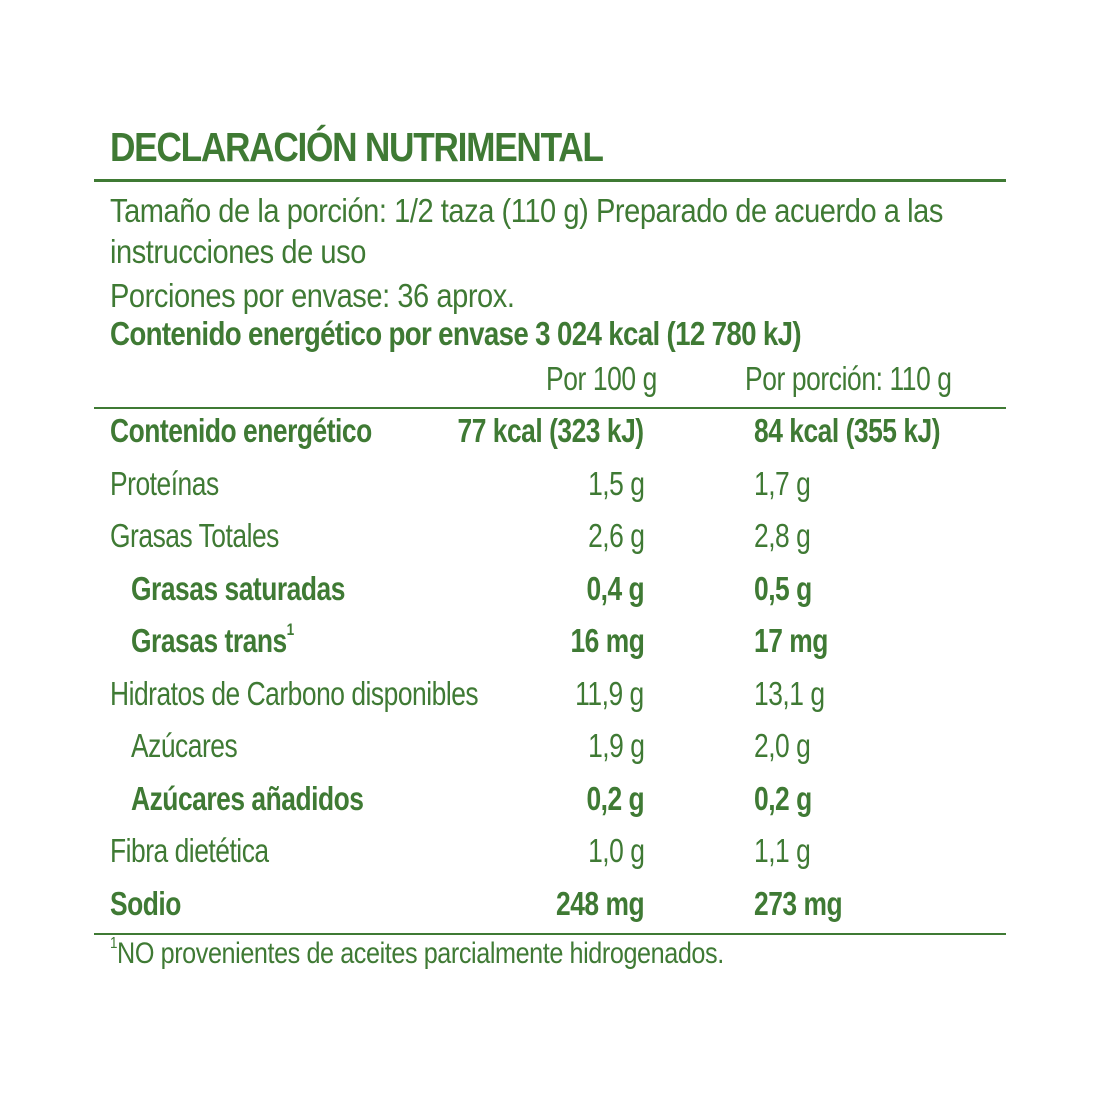 The image size is (1100, 1100). I want to click on nutrient-name-text: Azúcares, so click(184, 745).